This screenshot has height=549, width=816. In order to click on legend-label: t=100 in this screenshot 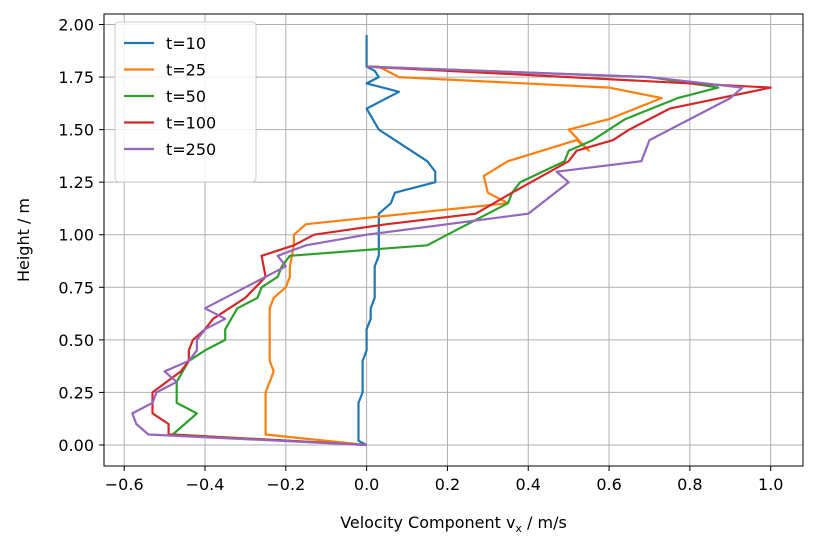, I will do `click(191, 123)`.